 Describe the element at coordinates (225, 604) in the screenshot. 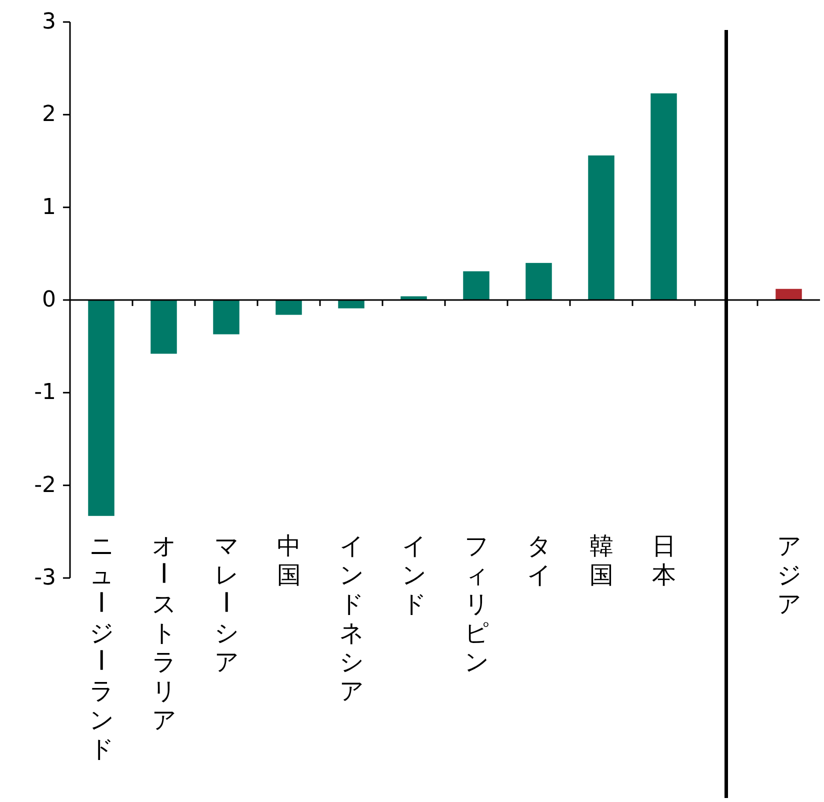

I see `x-tick-label: マレーシア` at that location.